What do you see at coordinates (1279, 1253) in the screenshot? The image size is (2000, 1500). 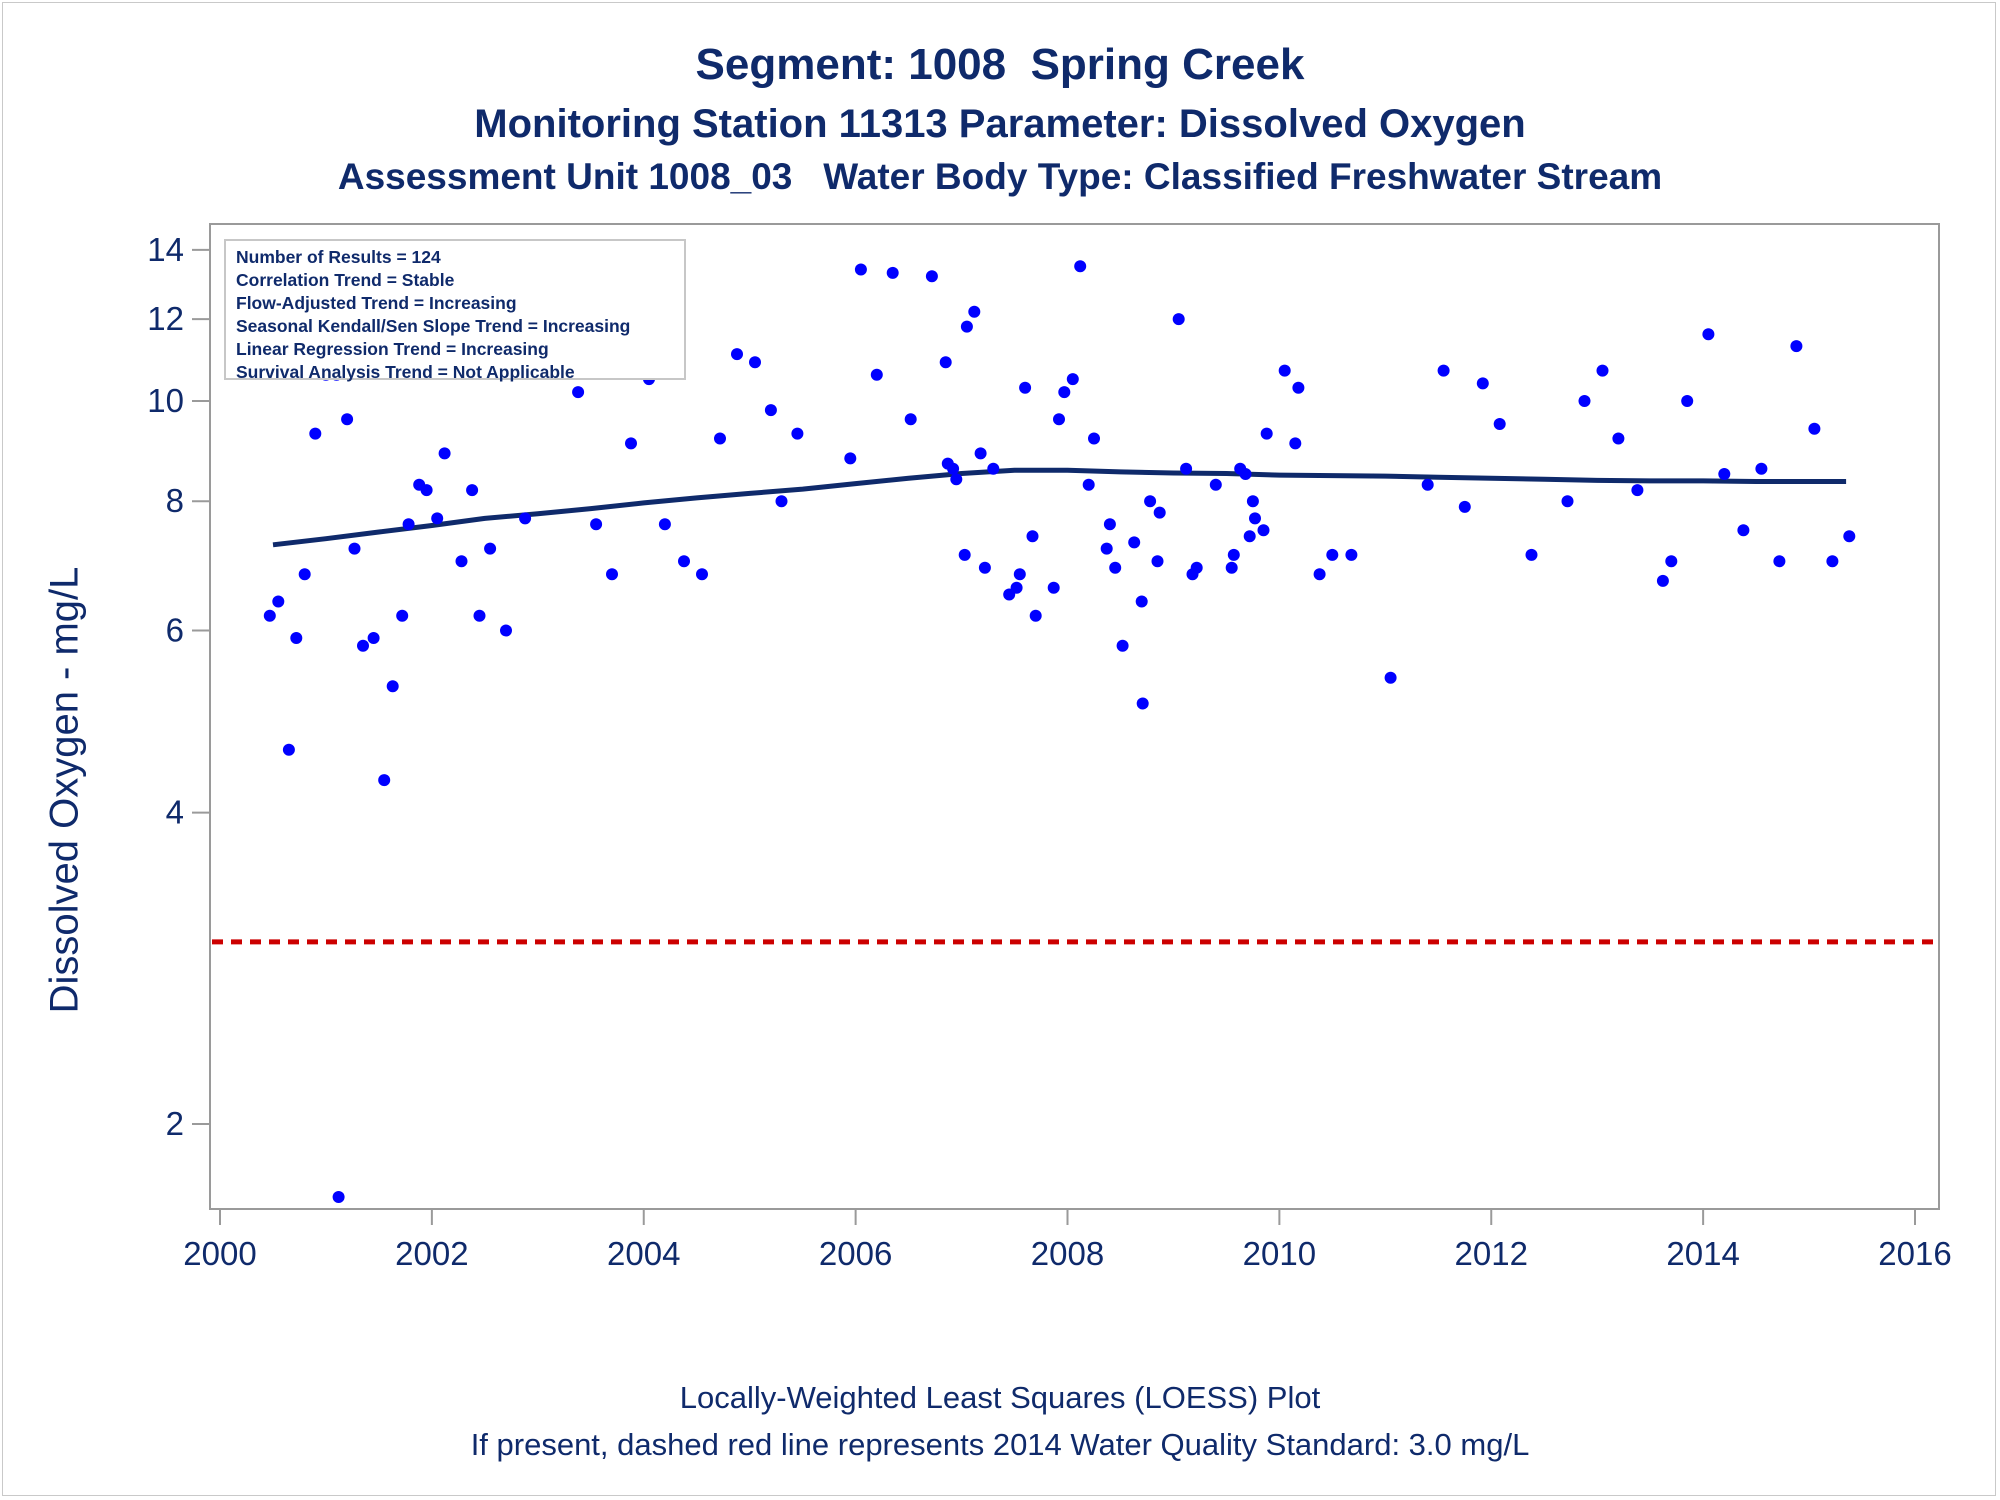 I see `x-tick-label: 2010` at bounding box center [1279, 1253].